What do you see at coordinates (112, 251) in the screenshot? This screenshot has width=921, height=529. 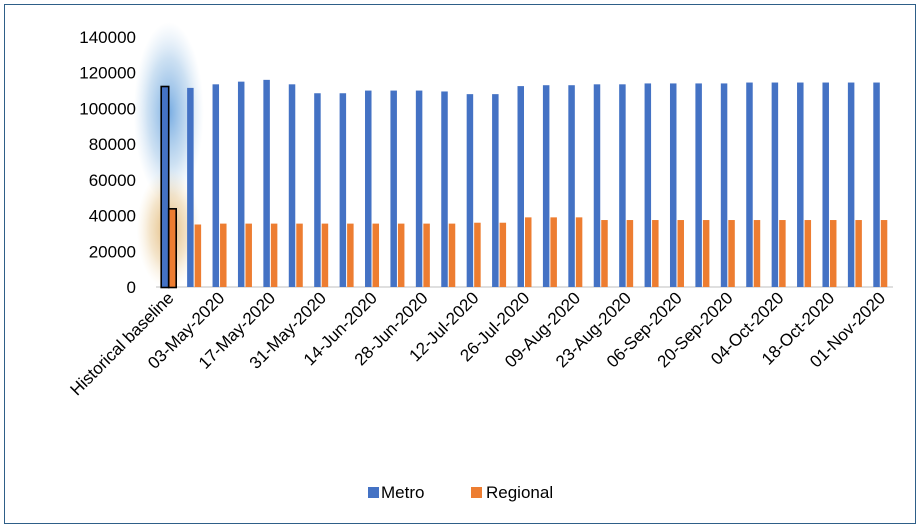 I see `y-tick-label: 20000` at bounding box center [112, 251].